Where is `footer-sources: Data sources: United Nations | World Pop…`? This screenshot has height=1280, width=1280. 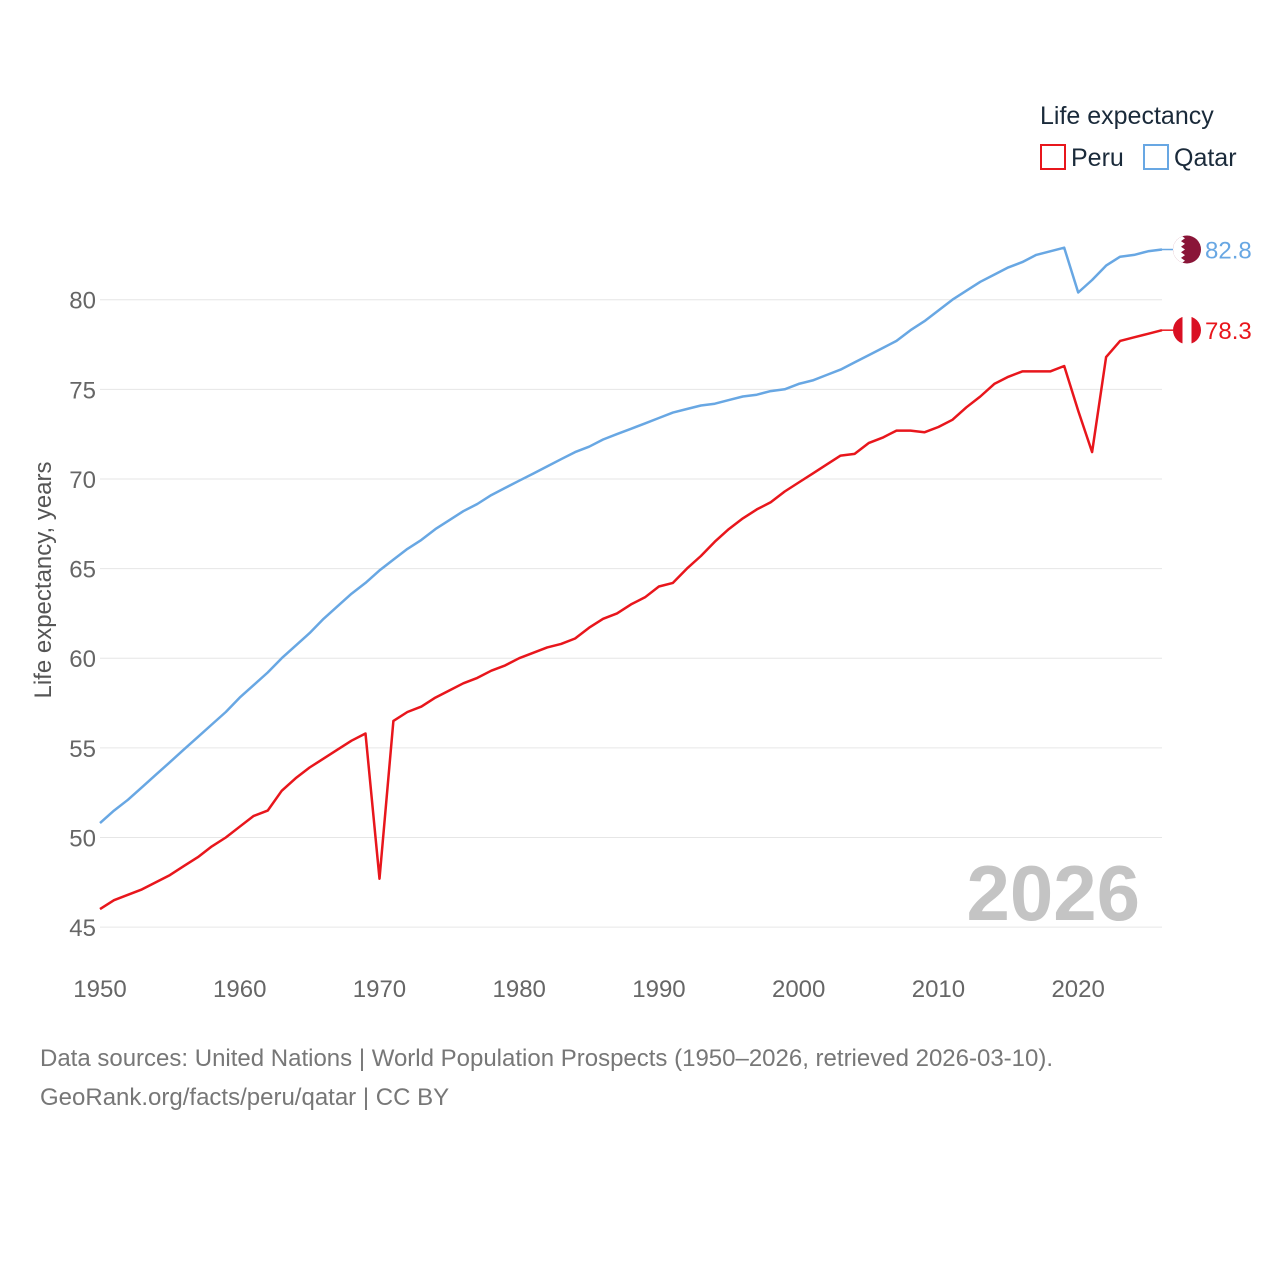 footer-sources: Data sources: United Nations | World Pop… is located at coordinates (547, 1058).